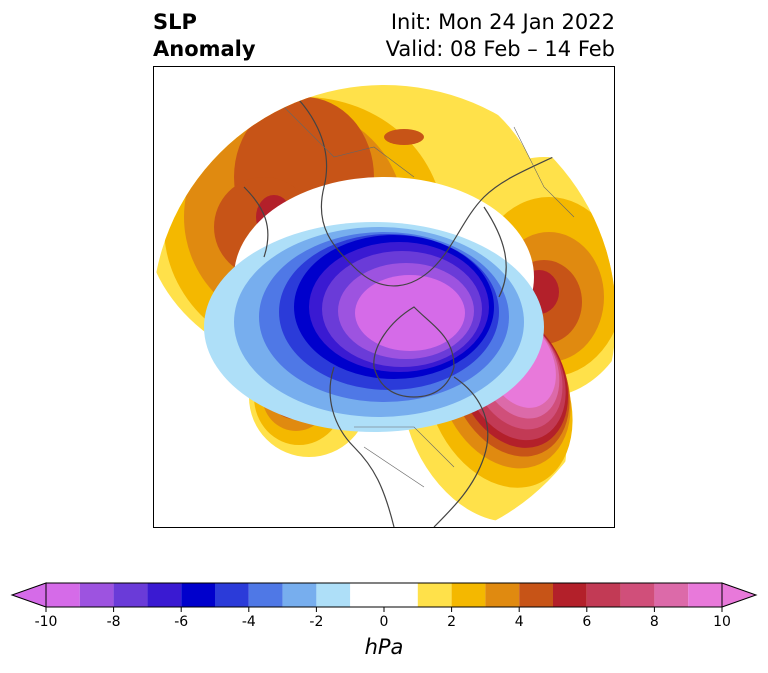 The image size is (768, 673). What do you see at coordinates (519, 622) in the screenshot?
I see `colorbar-tick-label: 4` at bounding box center [519, 622].